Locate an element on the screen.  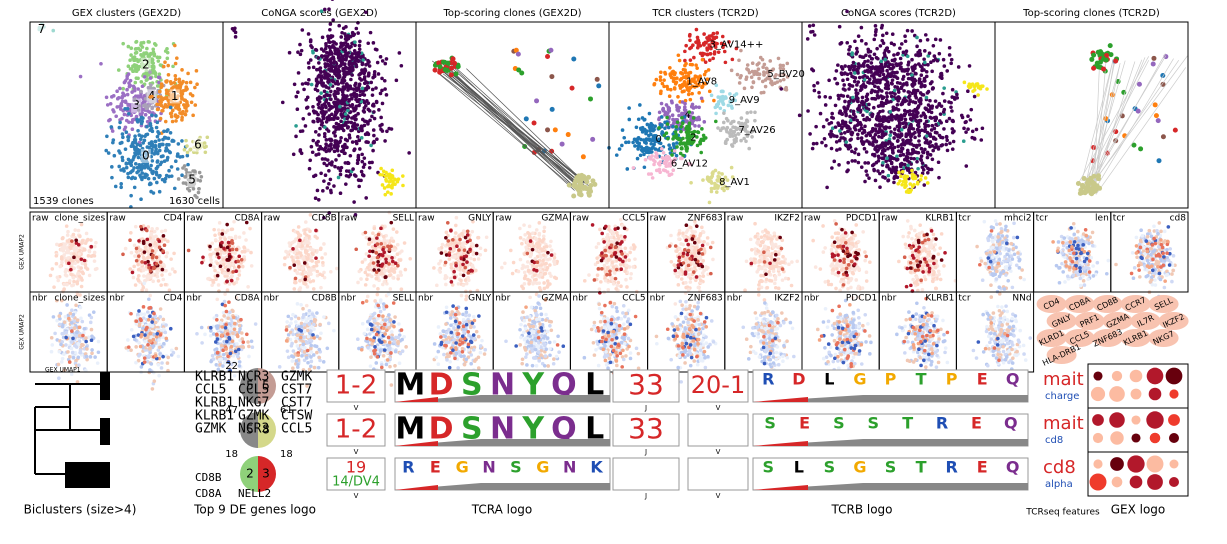
links is located at coordinates (1133, 123).